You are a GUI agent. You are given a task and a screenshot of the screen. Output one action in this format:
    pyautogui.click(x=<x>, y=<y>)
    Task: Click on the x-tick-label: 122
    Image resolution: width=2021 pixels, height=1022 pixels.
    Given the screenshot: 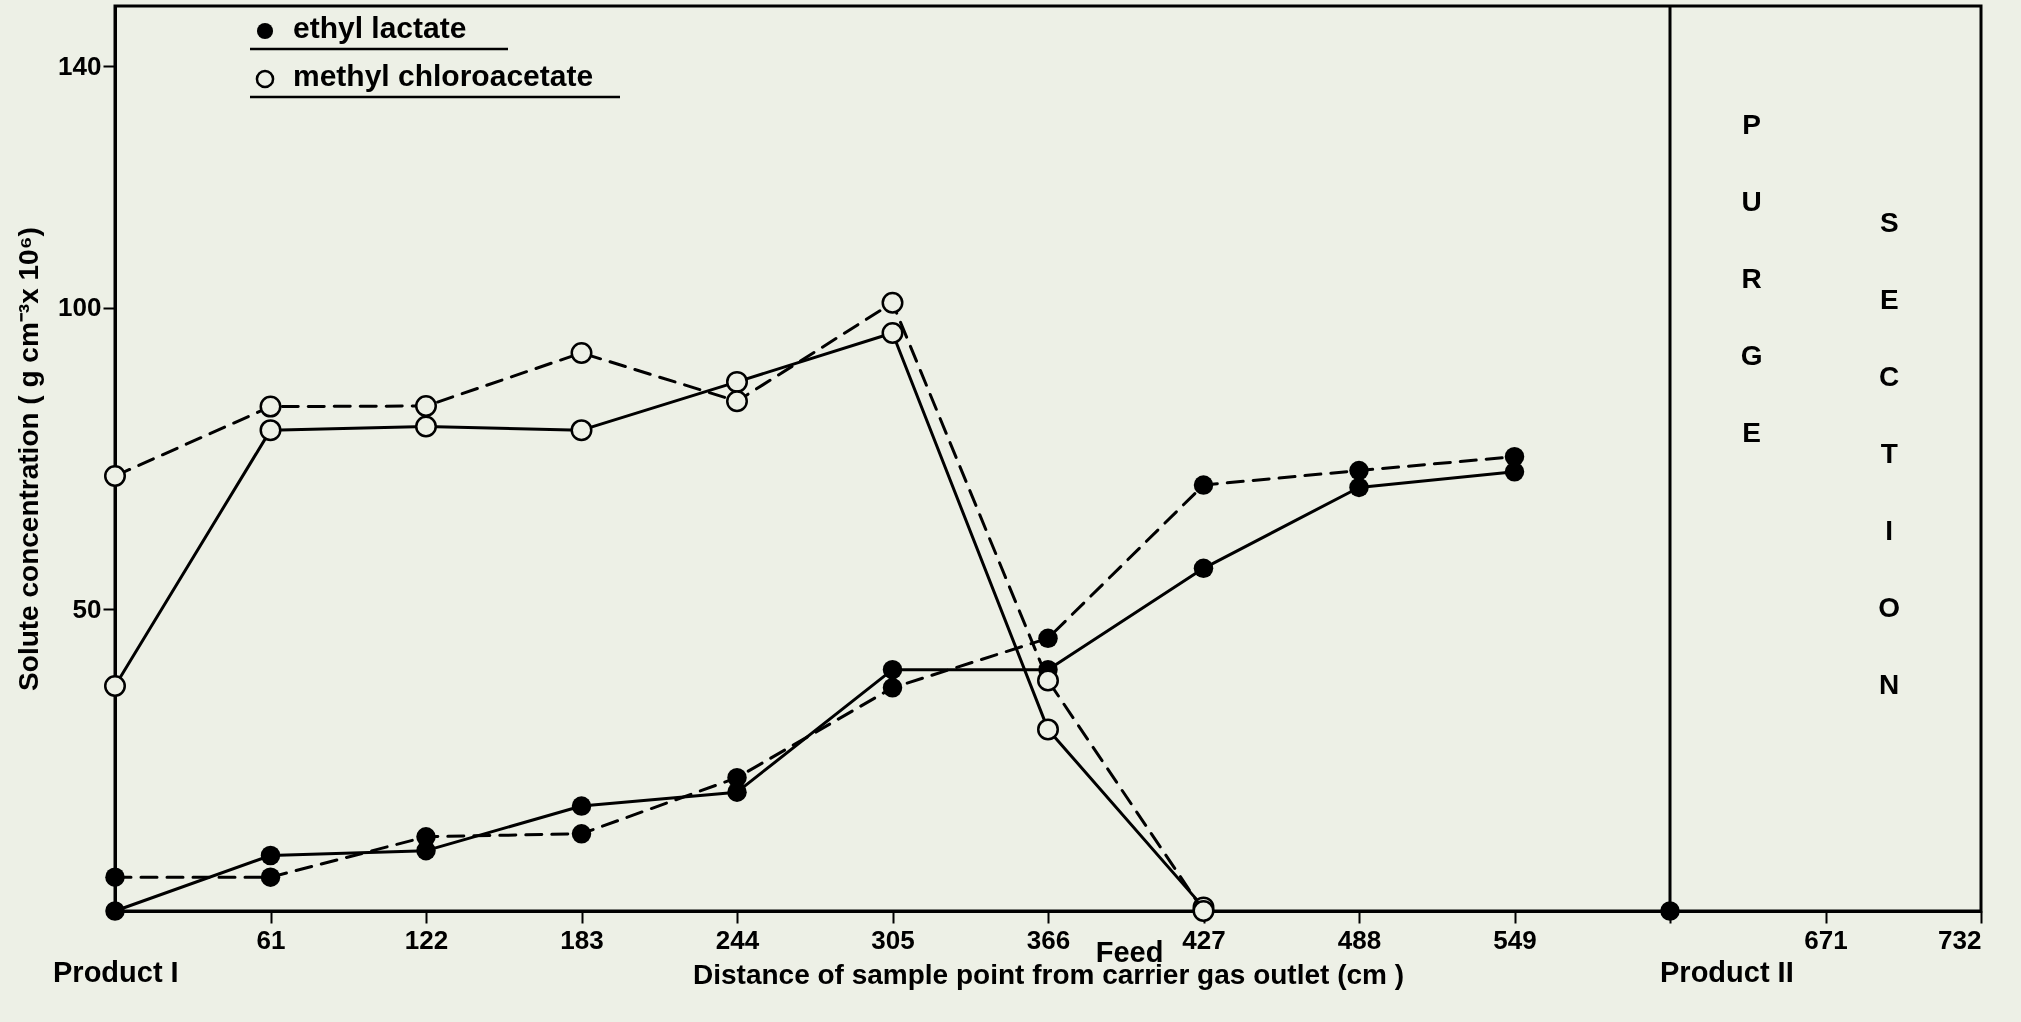 What is the action you would take?
    pyautogui.click(x=426, y=939)
    